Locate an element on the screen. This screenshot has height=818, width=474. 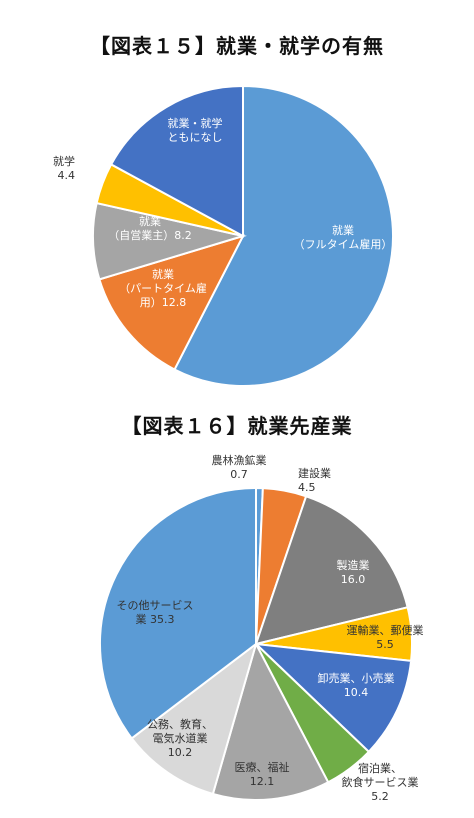
slice-label-line: 16.0 is located at coordinates (353, 579).